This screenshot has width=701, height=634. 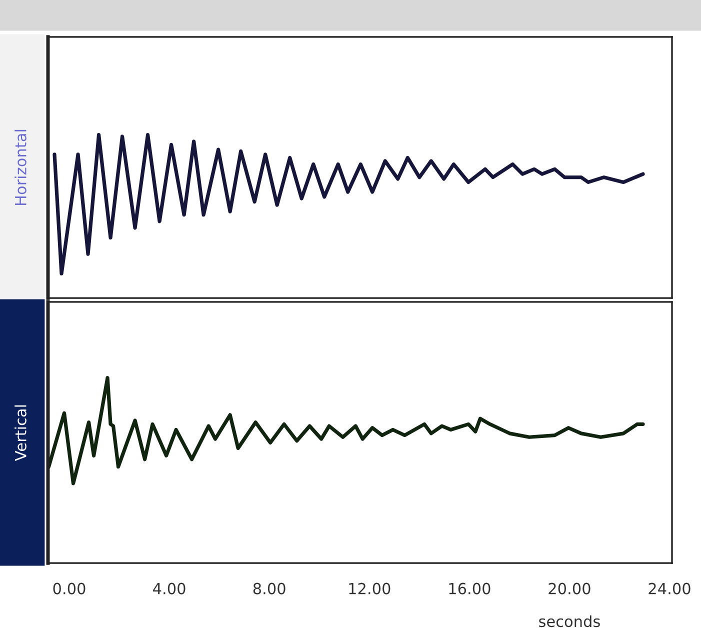 I want to click on x-tick-label: 16.00, so click(x=469, y=588).